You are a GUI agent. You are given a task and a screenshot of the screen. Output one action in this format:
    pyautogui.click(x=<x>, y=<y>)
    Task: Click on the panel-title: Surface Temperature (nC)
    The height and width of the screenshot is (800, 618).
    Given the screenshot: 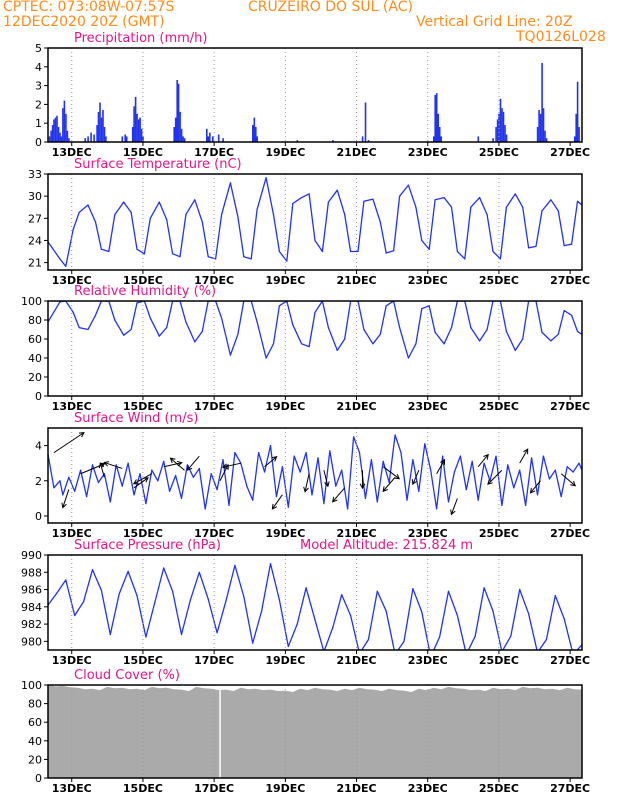 What is the action you would take?
    pyautogui.click(x=158, y=164)
    